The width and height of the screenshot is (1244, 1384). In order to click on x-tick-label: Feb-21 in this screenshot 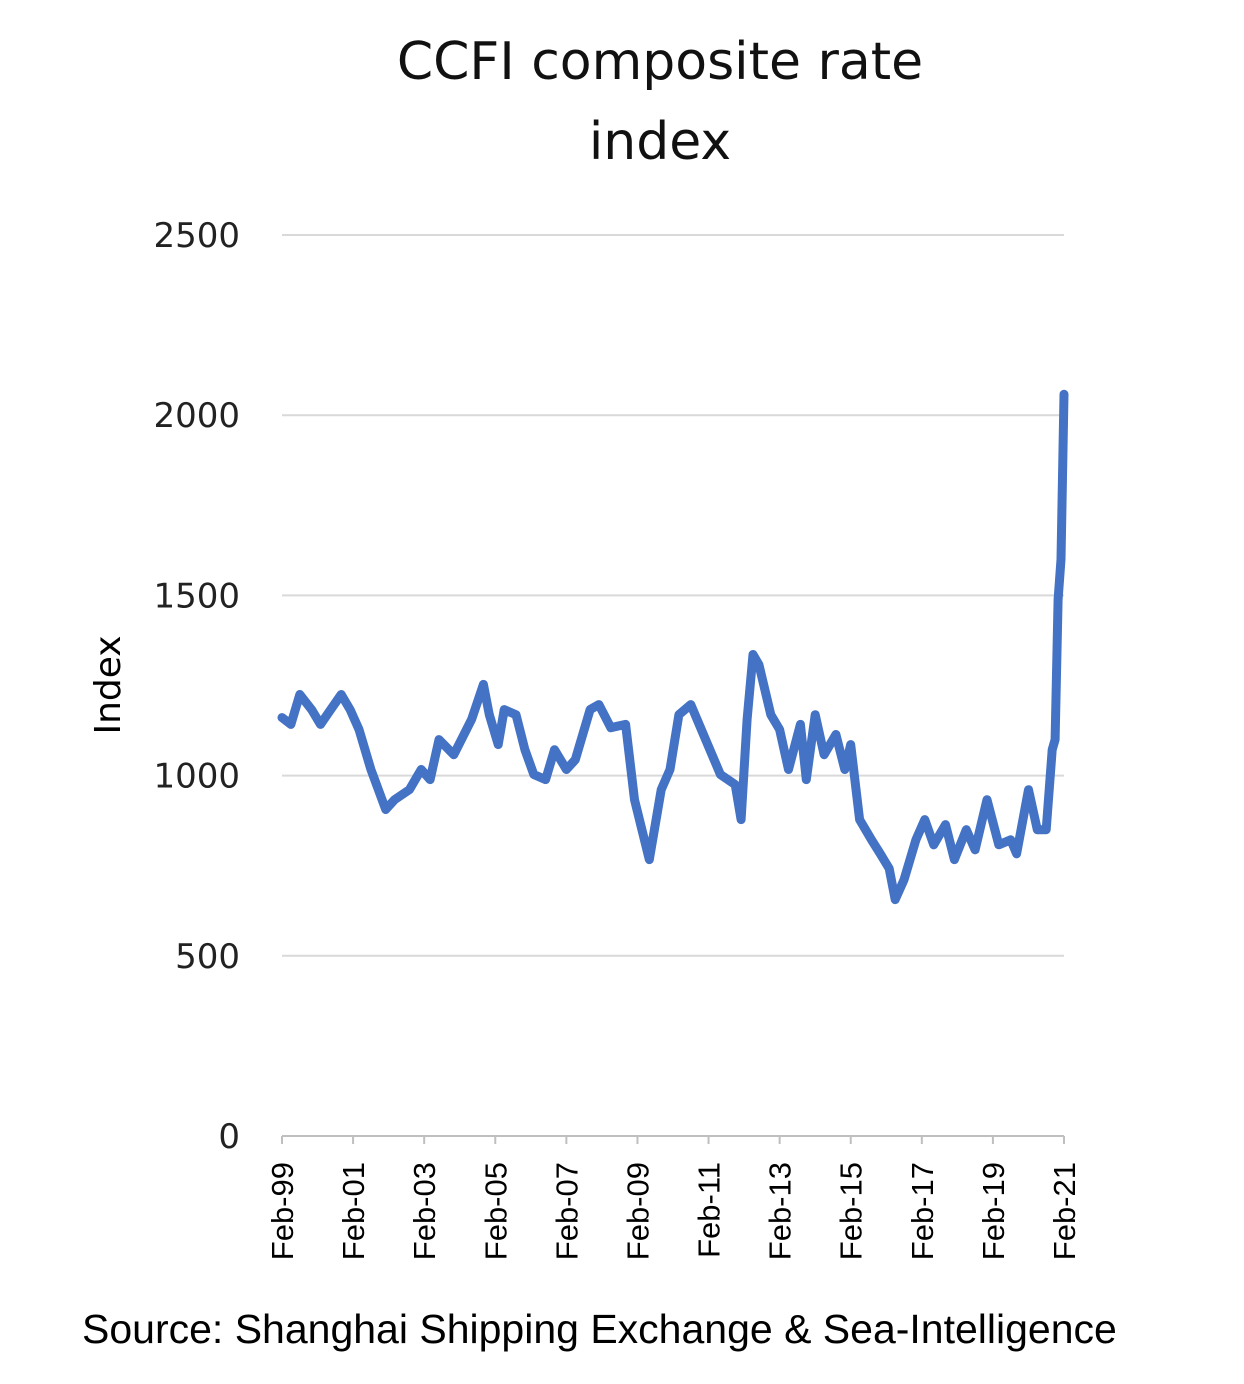, I will do `click(1064, 1211)`.